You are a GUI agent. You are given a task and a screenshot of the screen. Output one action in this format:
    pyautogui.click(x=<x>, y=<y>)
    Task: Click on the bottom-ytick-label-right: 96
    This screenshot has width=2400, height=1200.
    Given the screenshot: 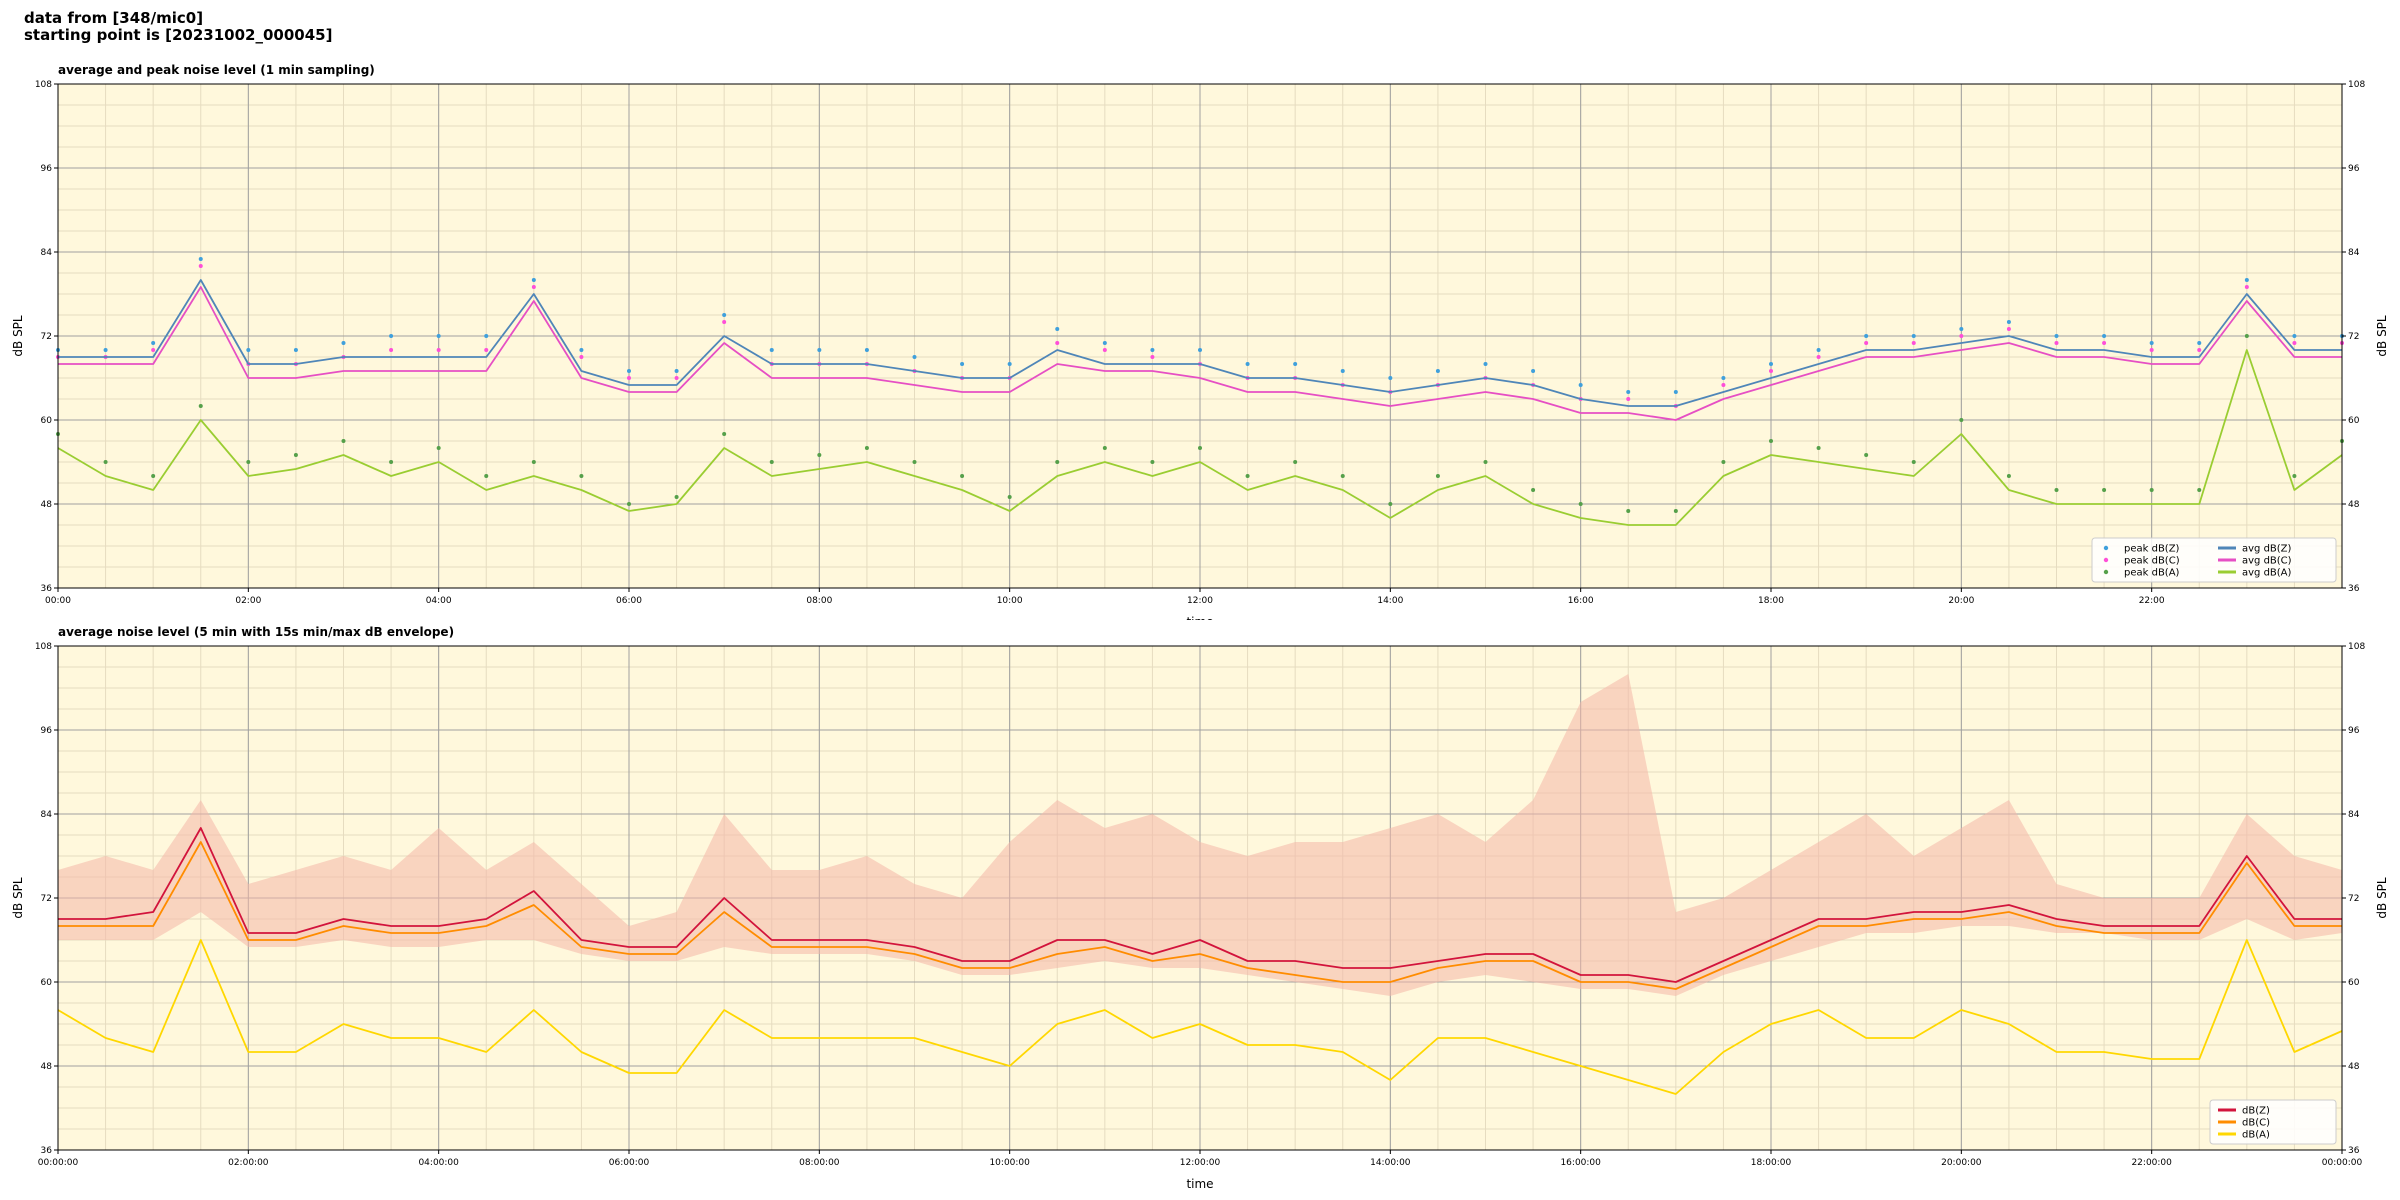 What is the action you would take?
    pyautogui.click(x=2354, y=731)
    